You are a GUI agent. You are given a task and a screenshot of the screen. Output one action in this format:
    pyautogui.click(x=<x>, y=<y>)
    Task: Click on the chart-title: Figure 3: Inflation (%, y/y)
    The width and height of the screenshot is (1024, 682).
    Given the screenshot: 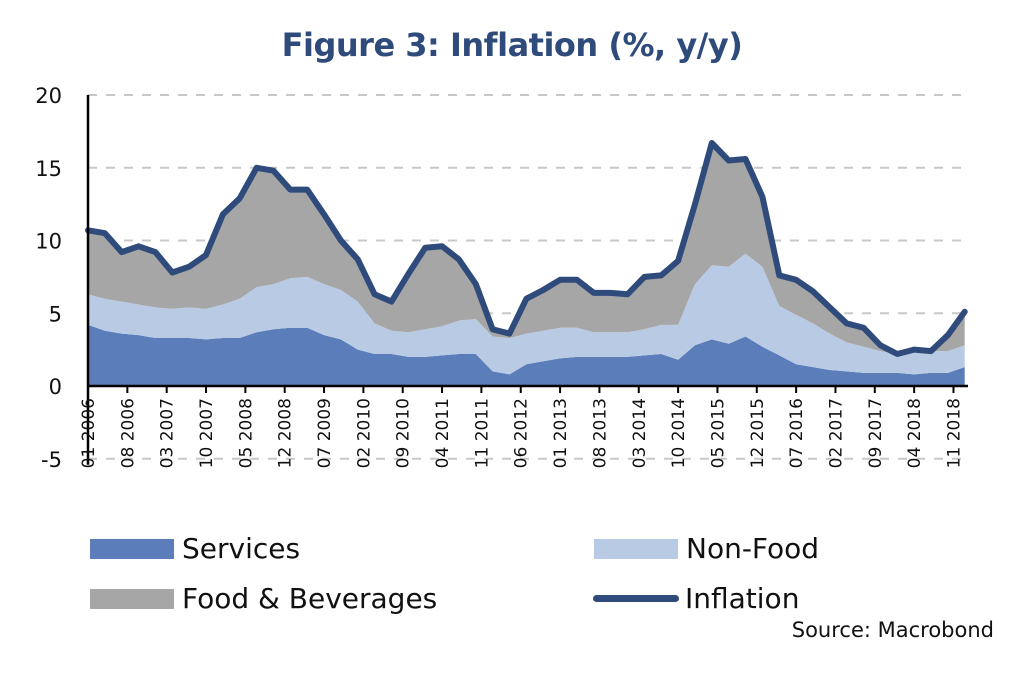 What is the action you would take?
    pyautogui.click(x=512, y=45)
    